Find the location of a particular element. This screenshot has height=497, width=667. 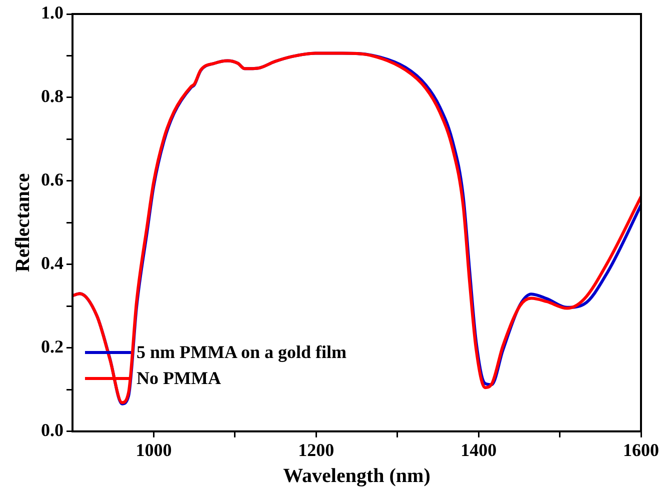

y-tick-label: 0.8 is located at coordinates (52, 96).